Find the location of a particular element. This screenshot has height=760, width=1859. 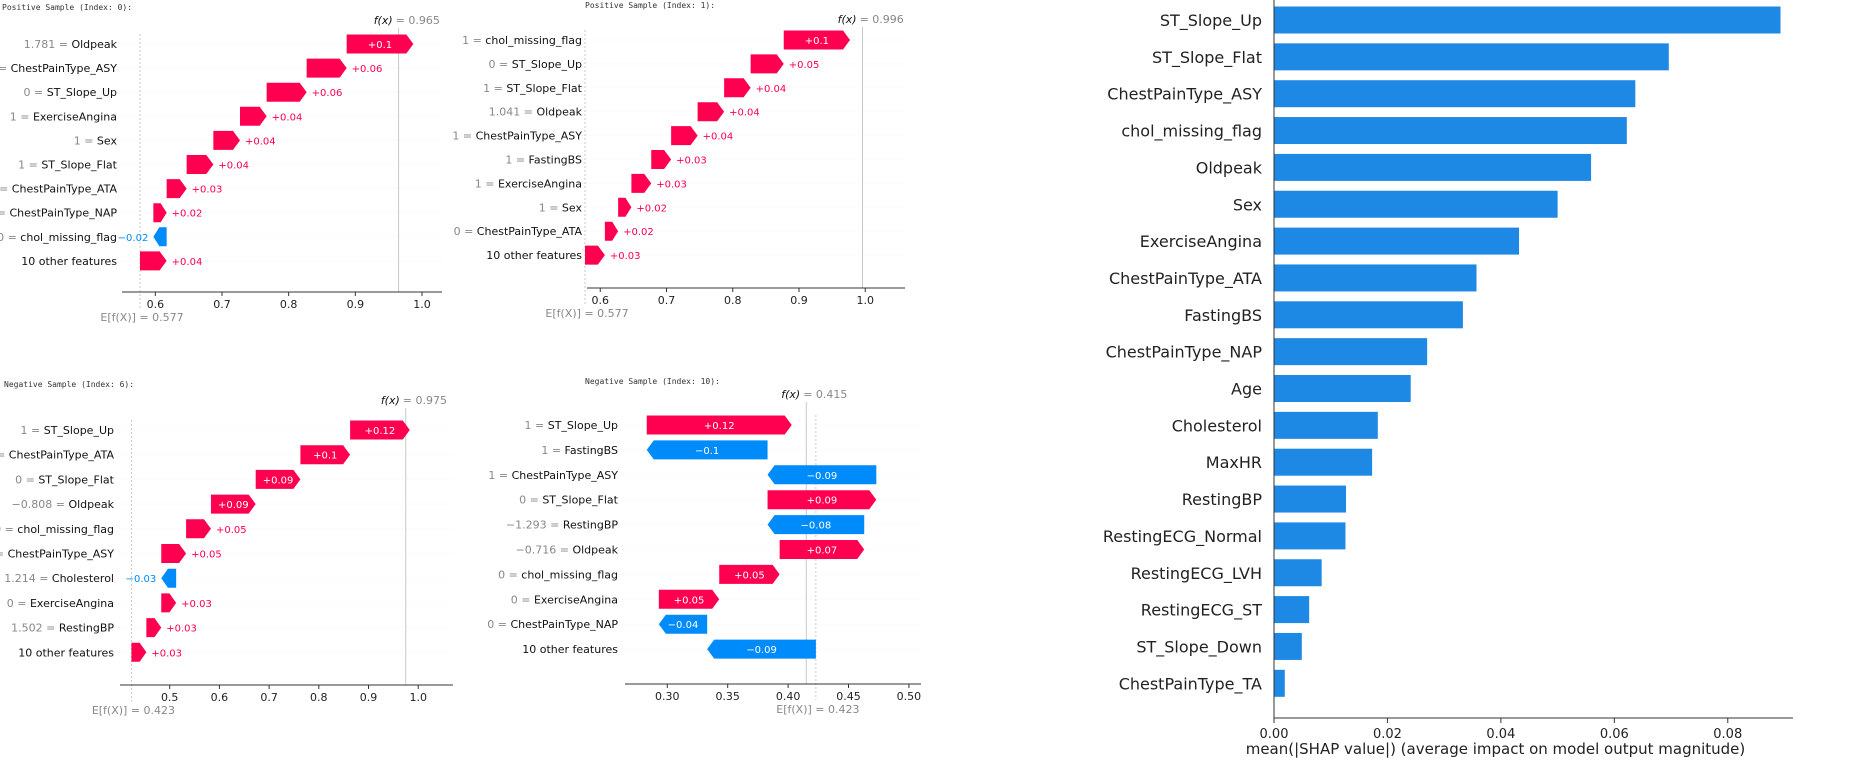

x-tick-label: 0.06 is located at coordinates (1614, 734).